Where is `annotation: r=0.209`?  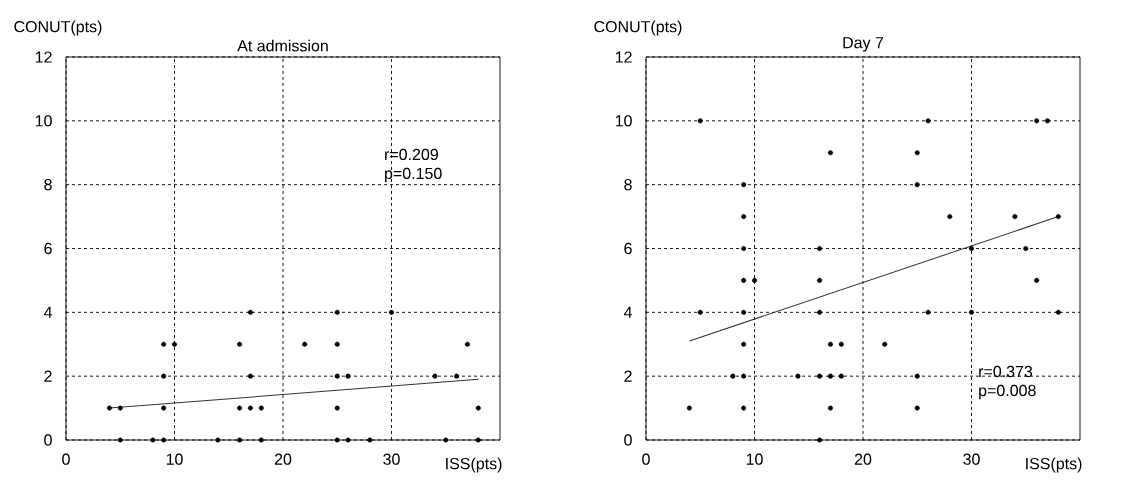
annotation: r=0.209 is located at coordinates (411, 154).